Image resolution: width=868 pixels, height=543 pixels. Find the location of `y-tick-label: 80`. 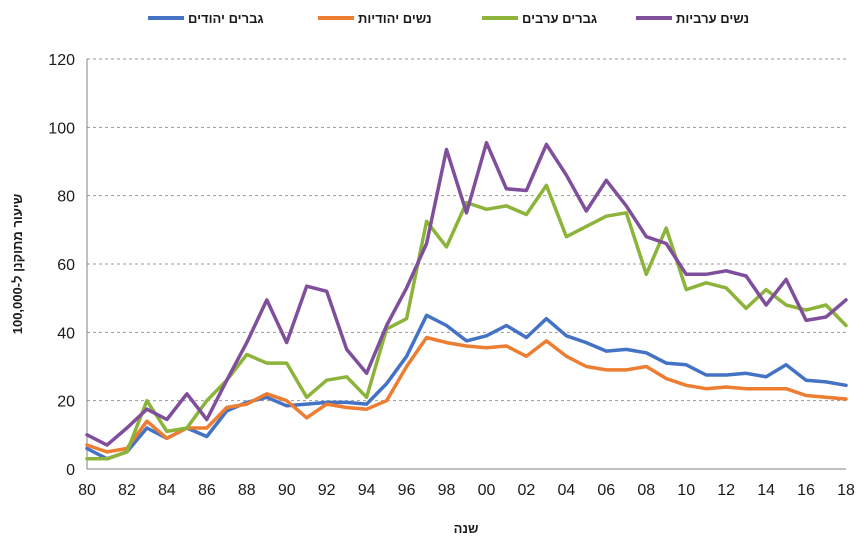

y-tick-label: 80 is located at coordinates (66, 197).